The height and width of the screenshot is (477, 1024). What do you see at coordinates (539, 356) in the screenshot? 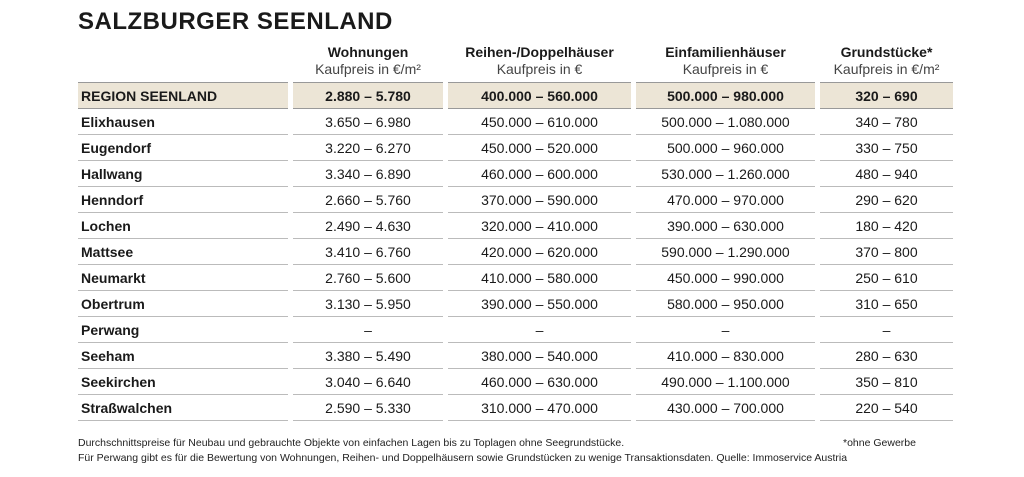
I see `price-cell: 380.000 – 540.000` at bounding box center [539, 356].